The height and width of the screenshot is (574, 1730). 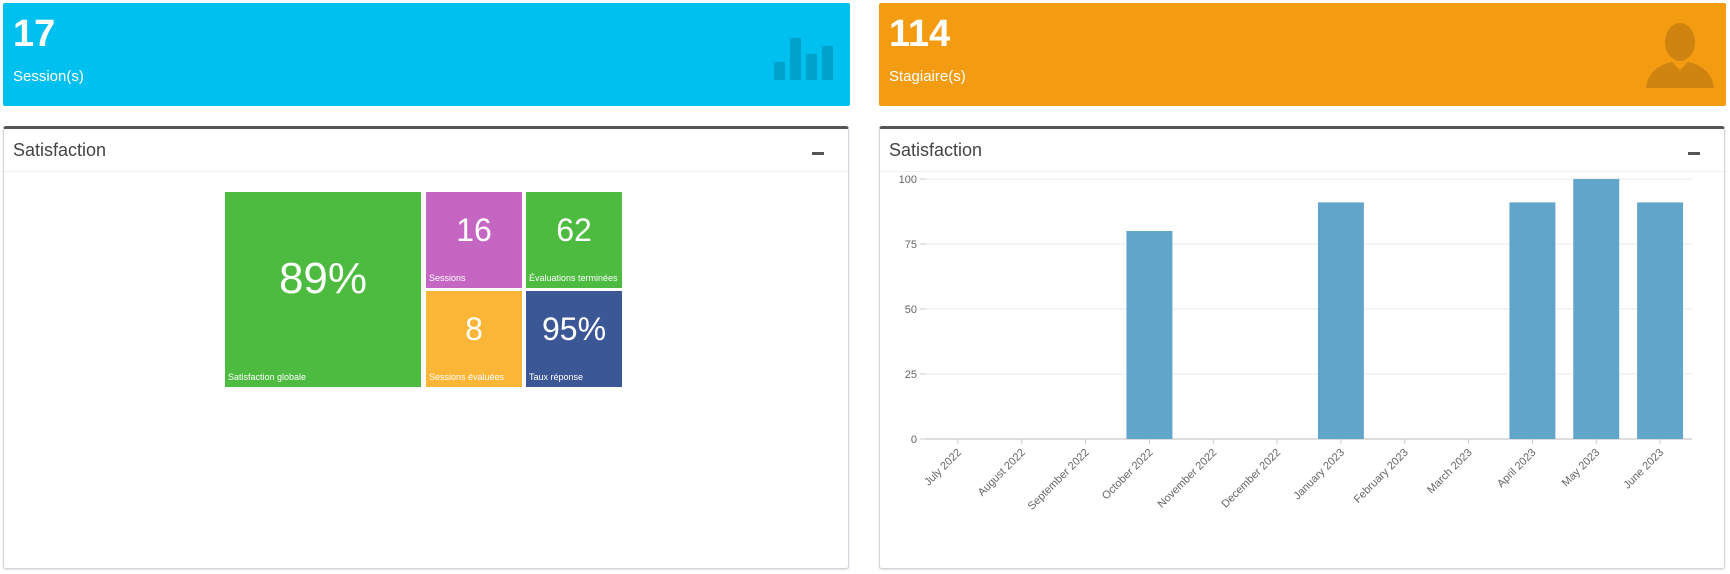 I want to click on x-tick-label: January 2023, so click(x=1319, y=475).